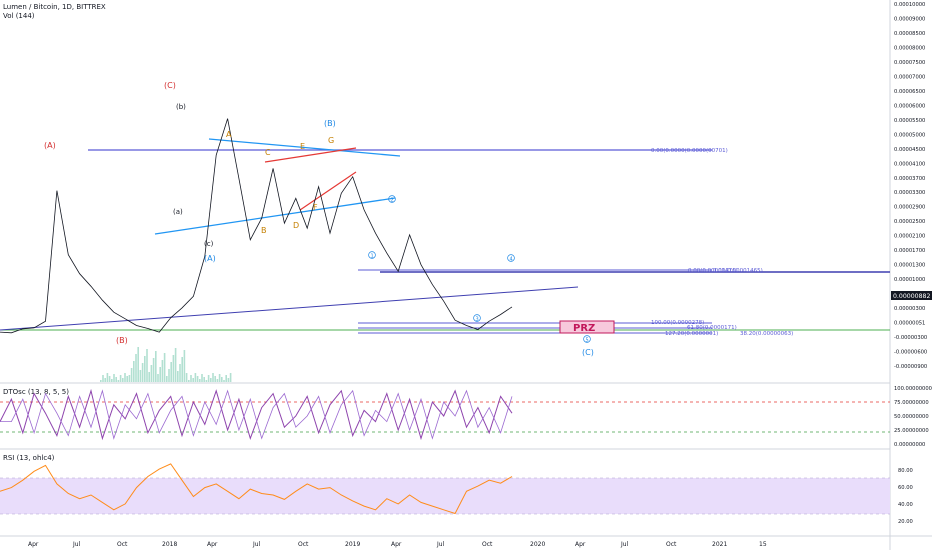 This screenshot has height=550, width=932. Describe the element at coordinates (315, 207) in the screenshot. I see `wave-label-F: F` at that location.